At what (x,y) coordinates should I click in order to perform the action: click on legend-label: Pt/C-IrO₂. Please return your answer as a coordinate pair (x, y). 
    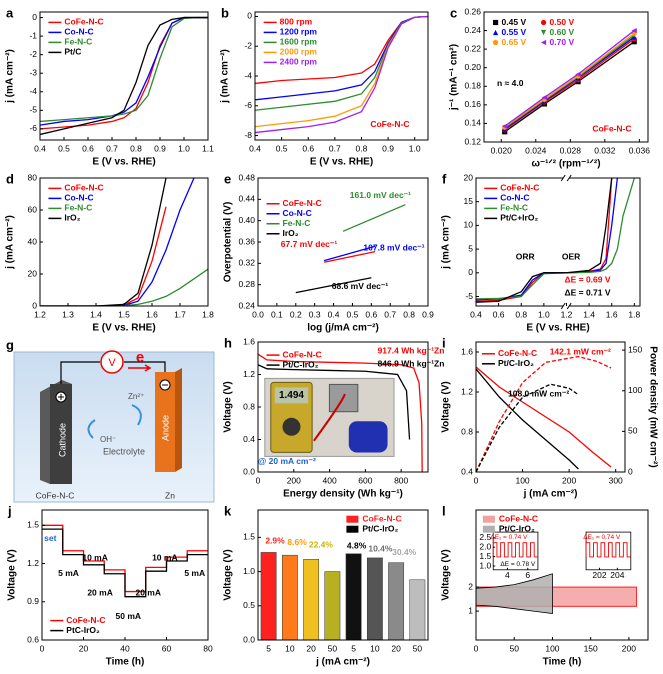
    Looking at the image, I should click on (380, 528).